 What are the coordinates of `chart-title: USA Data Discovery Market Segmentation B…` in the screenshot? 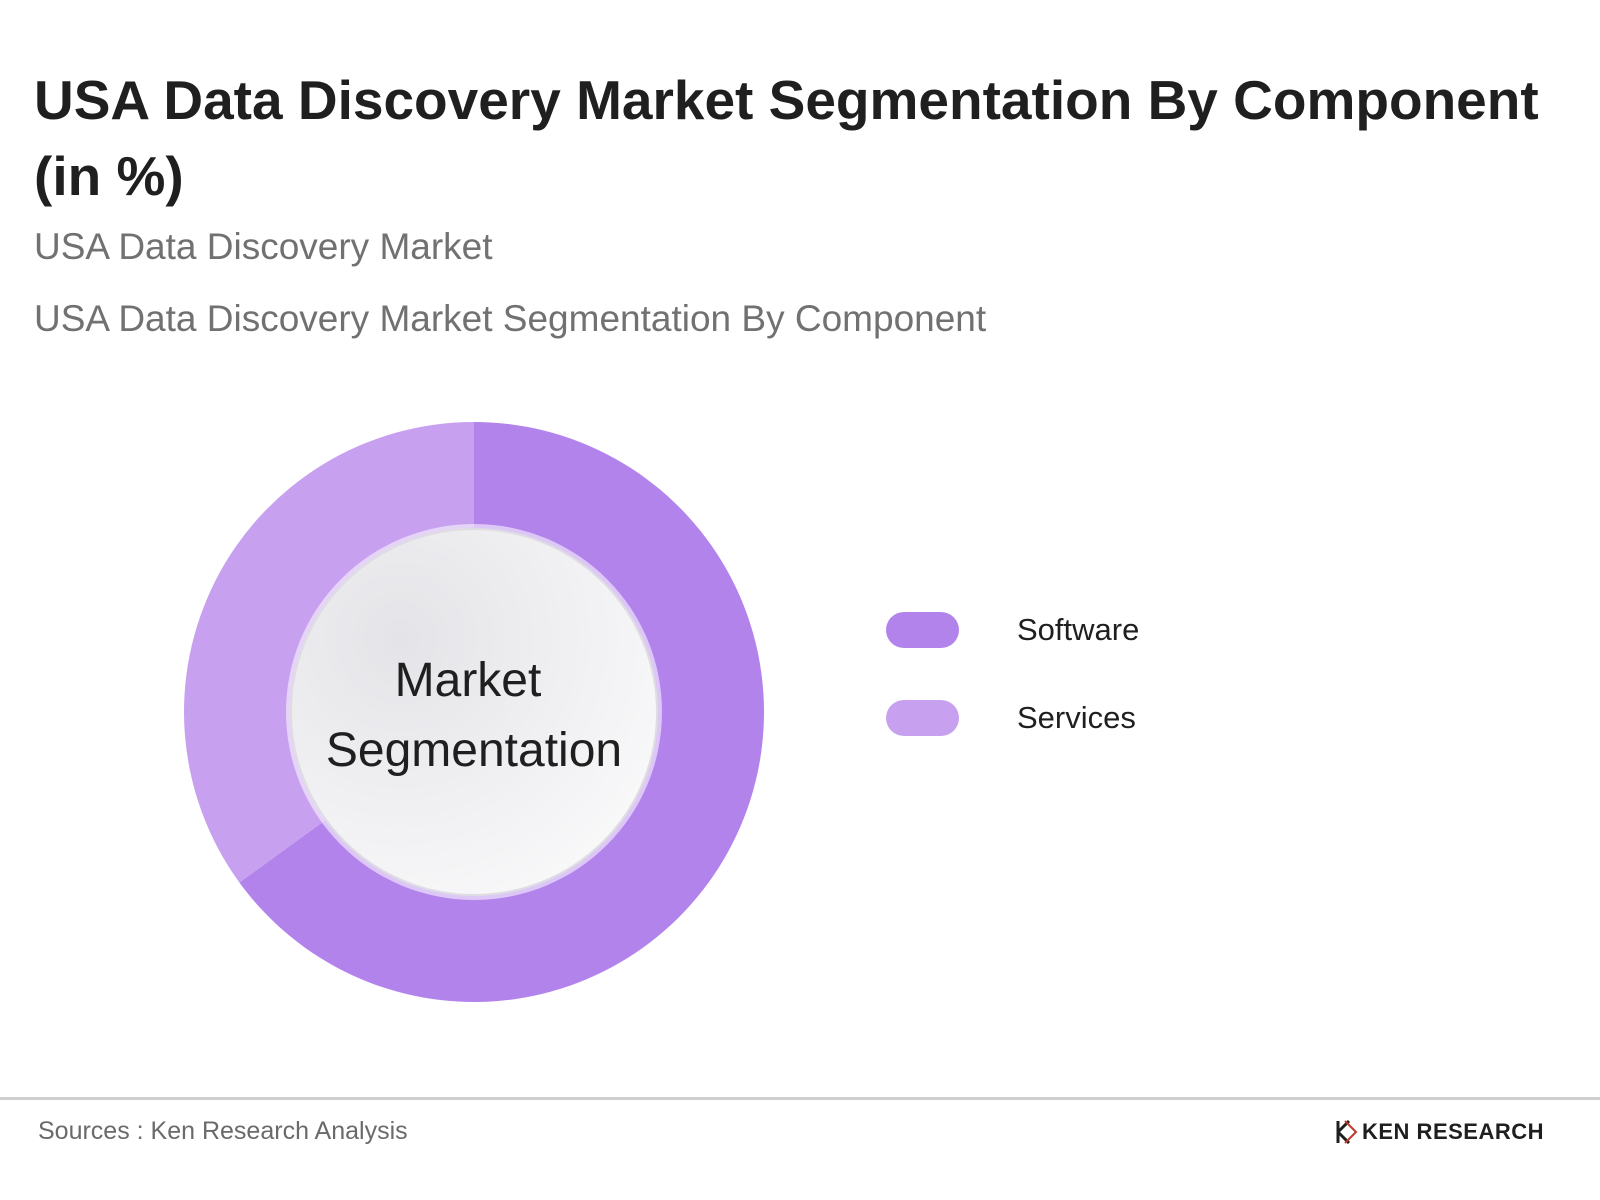 It's located at (786, 138).